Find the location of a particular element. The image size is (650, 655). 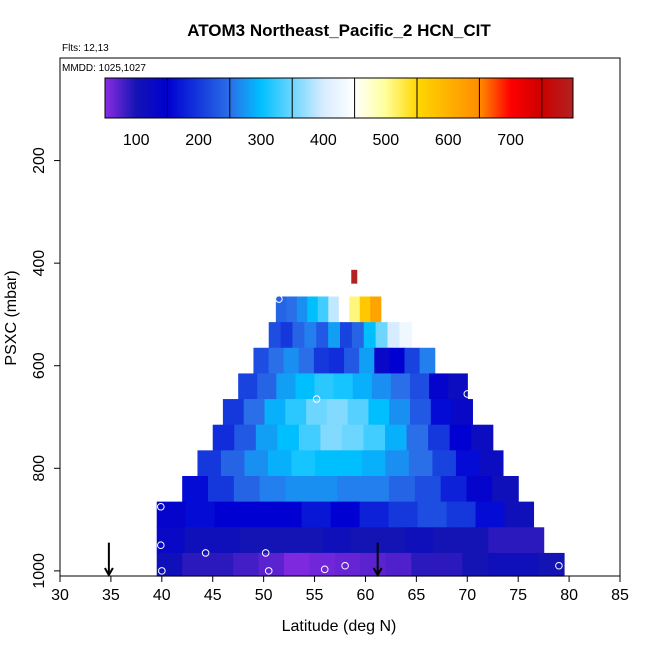

x-tick-label: 45 is located at coordinates (213, 595).